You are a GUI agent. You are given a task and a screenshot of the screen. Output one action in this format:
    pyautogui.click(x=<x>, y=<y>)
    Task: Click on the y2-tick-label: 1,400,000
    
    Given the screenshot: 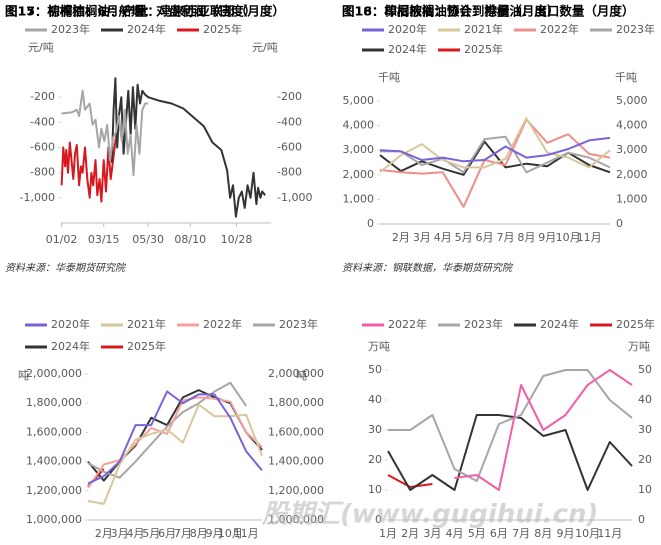 What is the action you would take?
    pyautogui.click(x=296, y=461)
    